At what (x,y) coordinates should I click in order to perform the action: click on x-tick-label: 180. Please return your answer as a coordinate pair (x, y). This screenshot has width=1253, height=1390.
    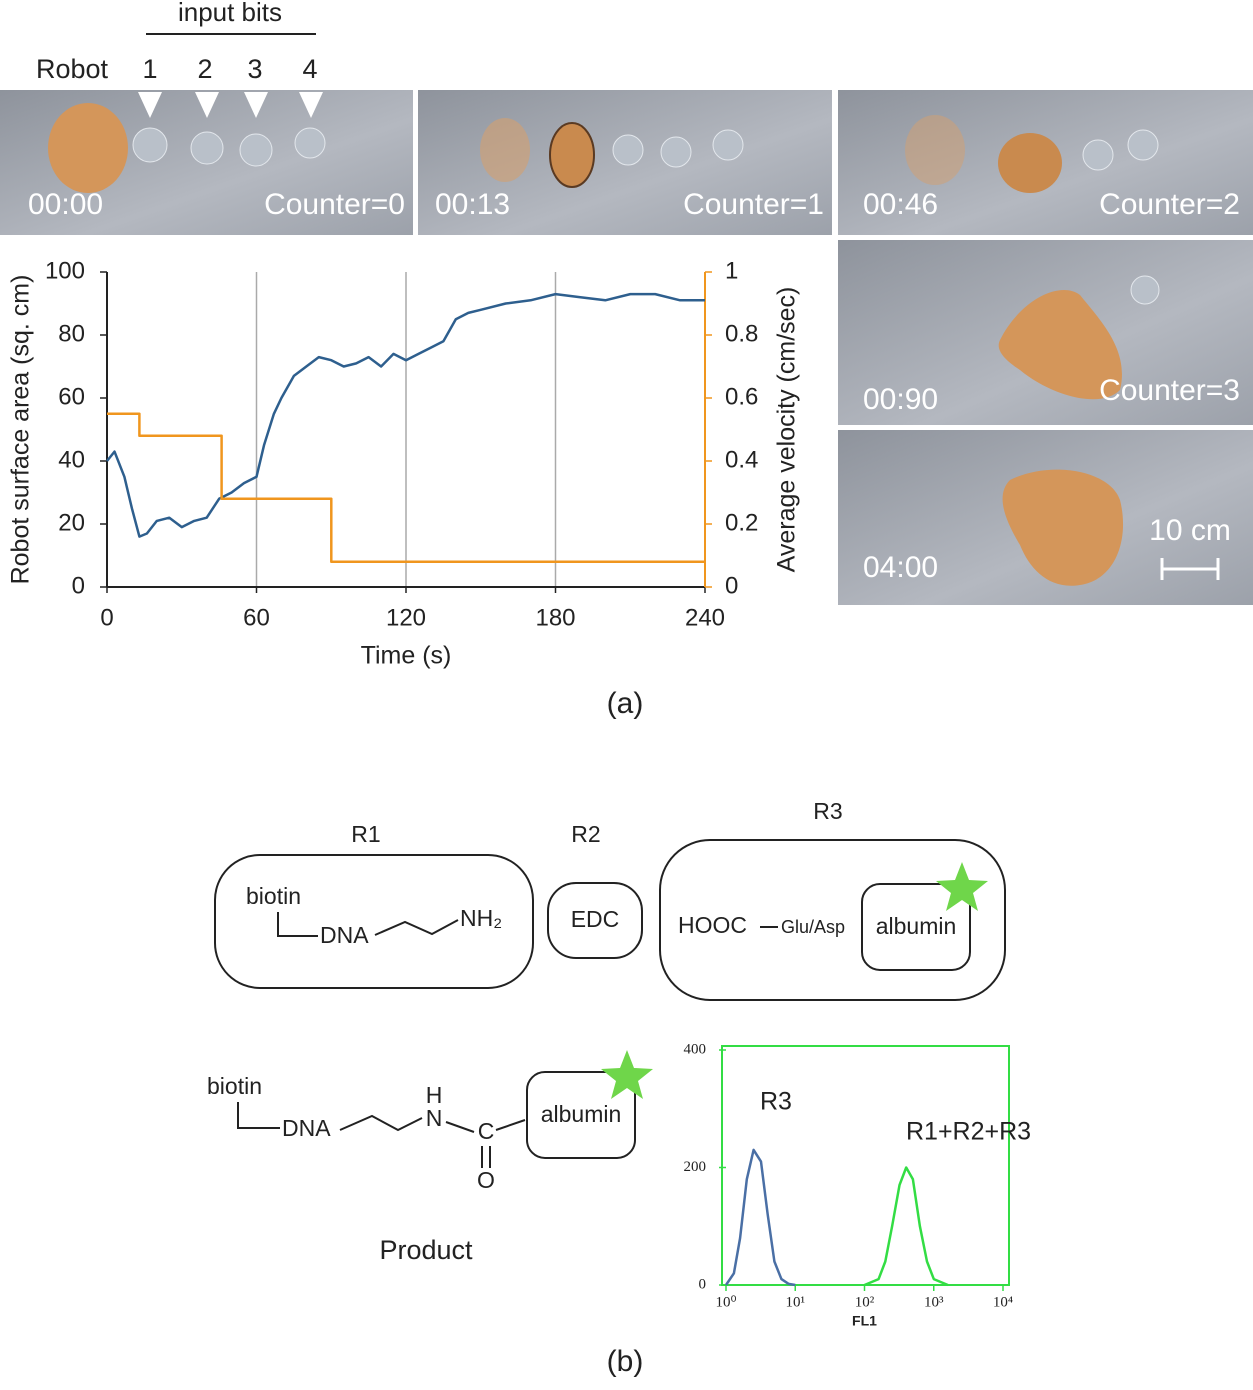
    Looking at the image, I should click on (555, 617).